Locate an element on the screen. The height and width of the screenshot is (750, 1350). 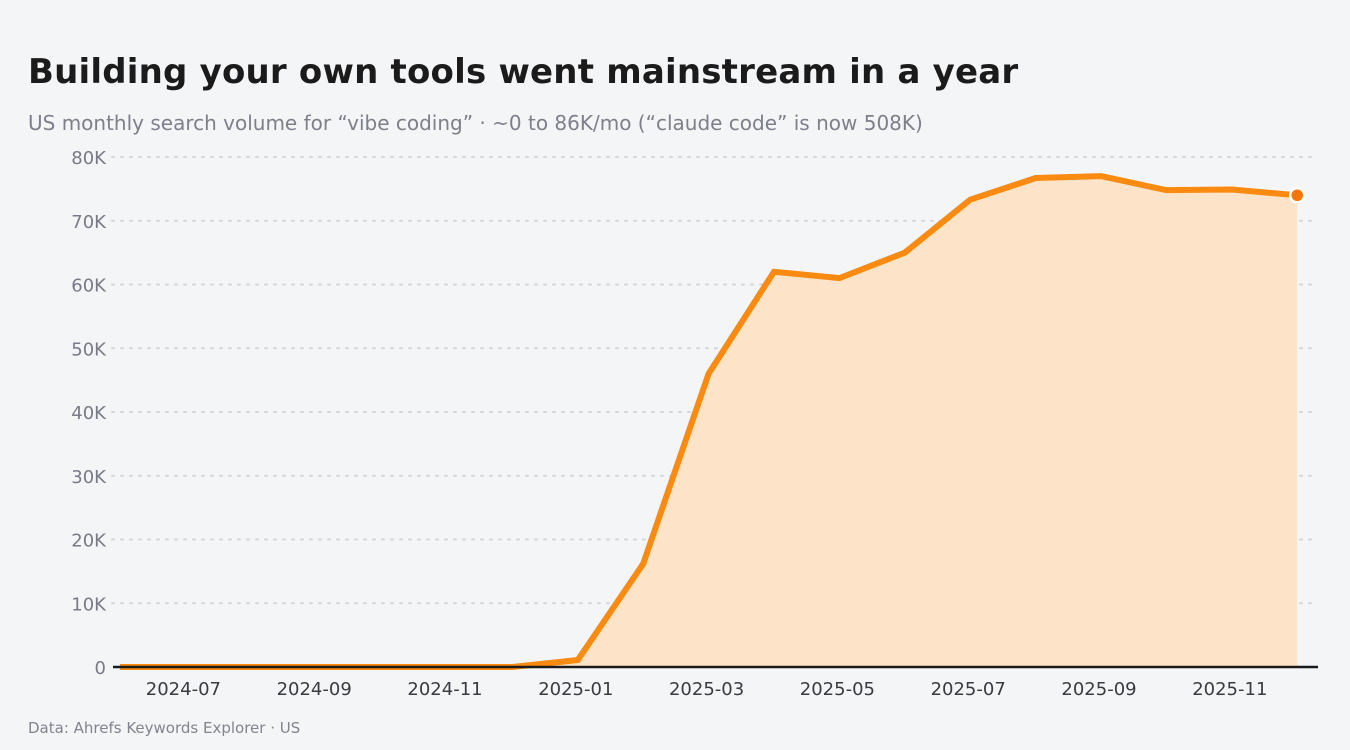
x-tick-label: 2025-03 is located at coordinates (706, 689).